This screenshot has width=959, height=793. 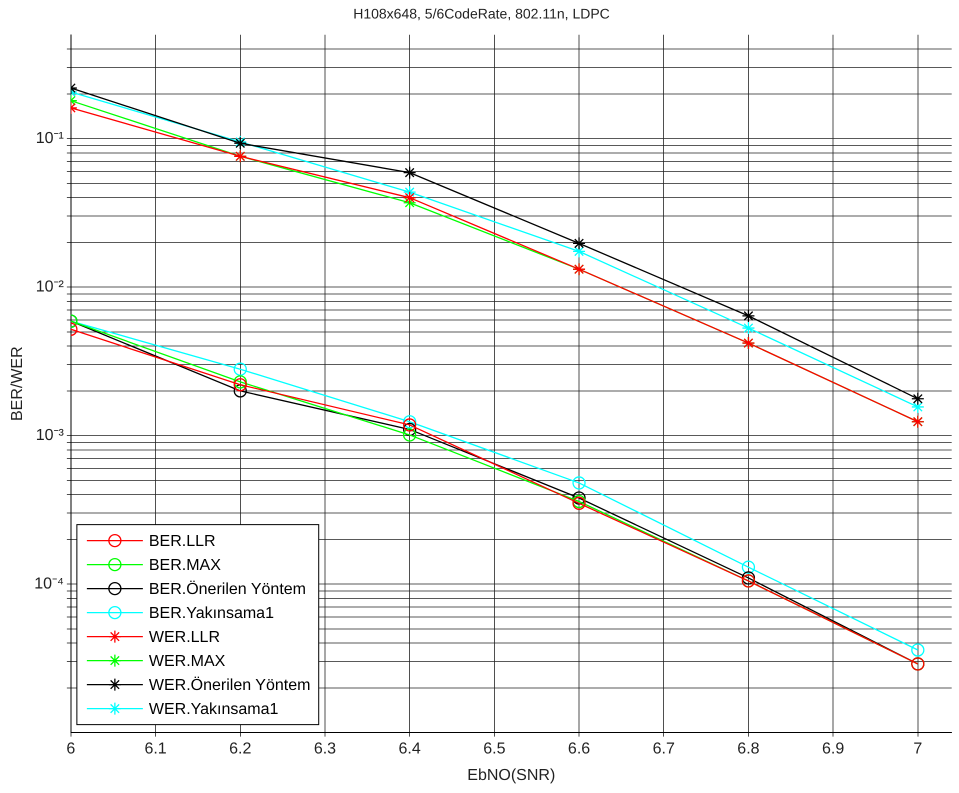 I want to click on x-axis-title: EbNO(SNR), so click(x=511, y=775).